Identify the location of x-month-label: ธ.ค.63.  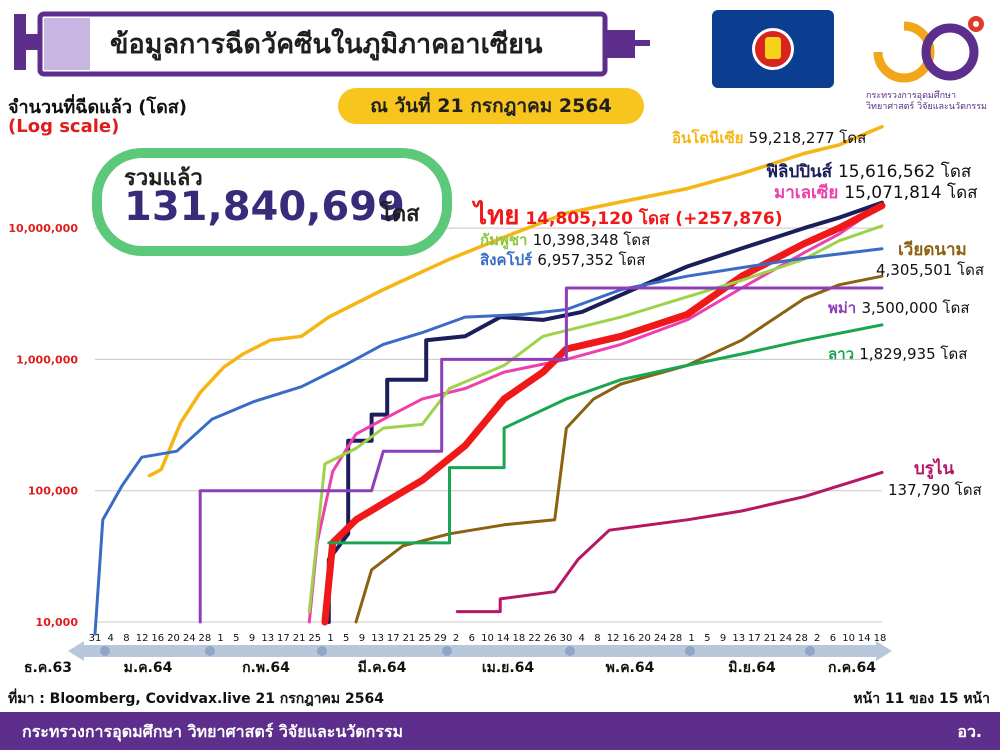
(48, 668).